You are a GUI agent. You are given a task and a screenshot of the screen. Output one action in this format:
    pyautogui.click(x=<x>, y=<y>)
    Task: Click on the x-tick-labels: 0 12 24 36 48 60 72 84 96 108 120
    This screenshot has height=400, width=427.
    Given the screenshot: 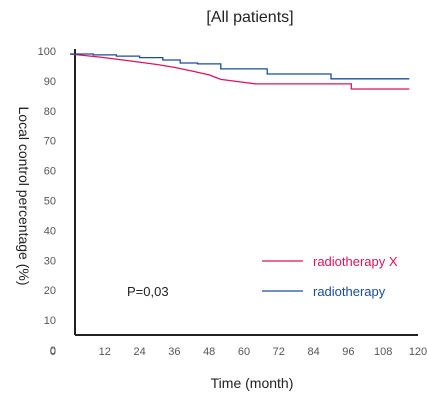 What is the action you would take?
    pyautogui.click(x=238, y=352)
    